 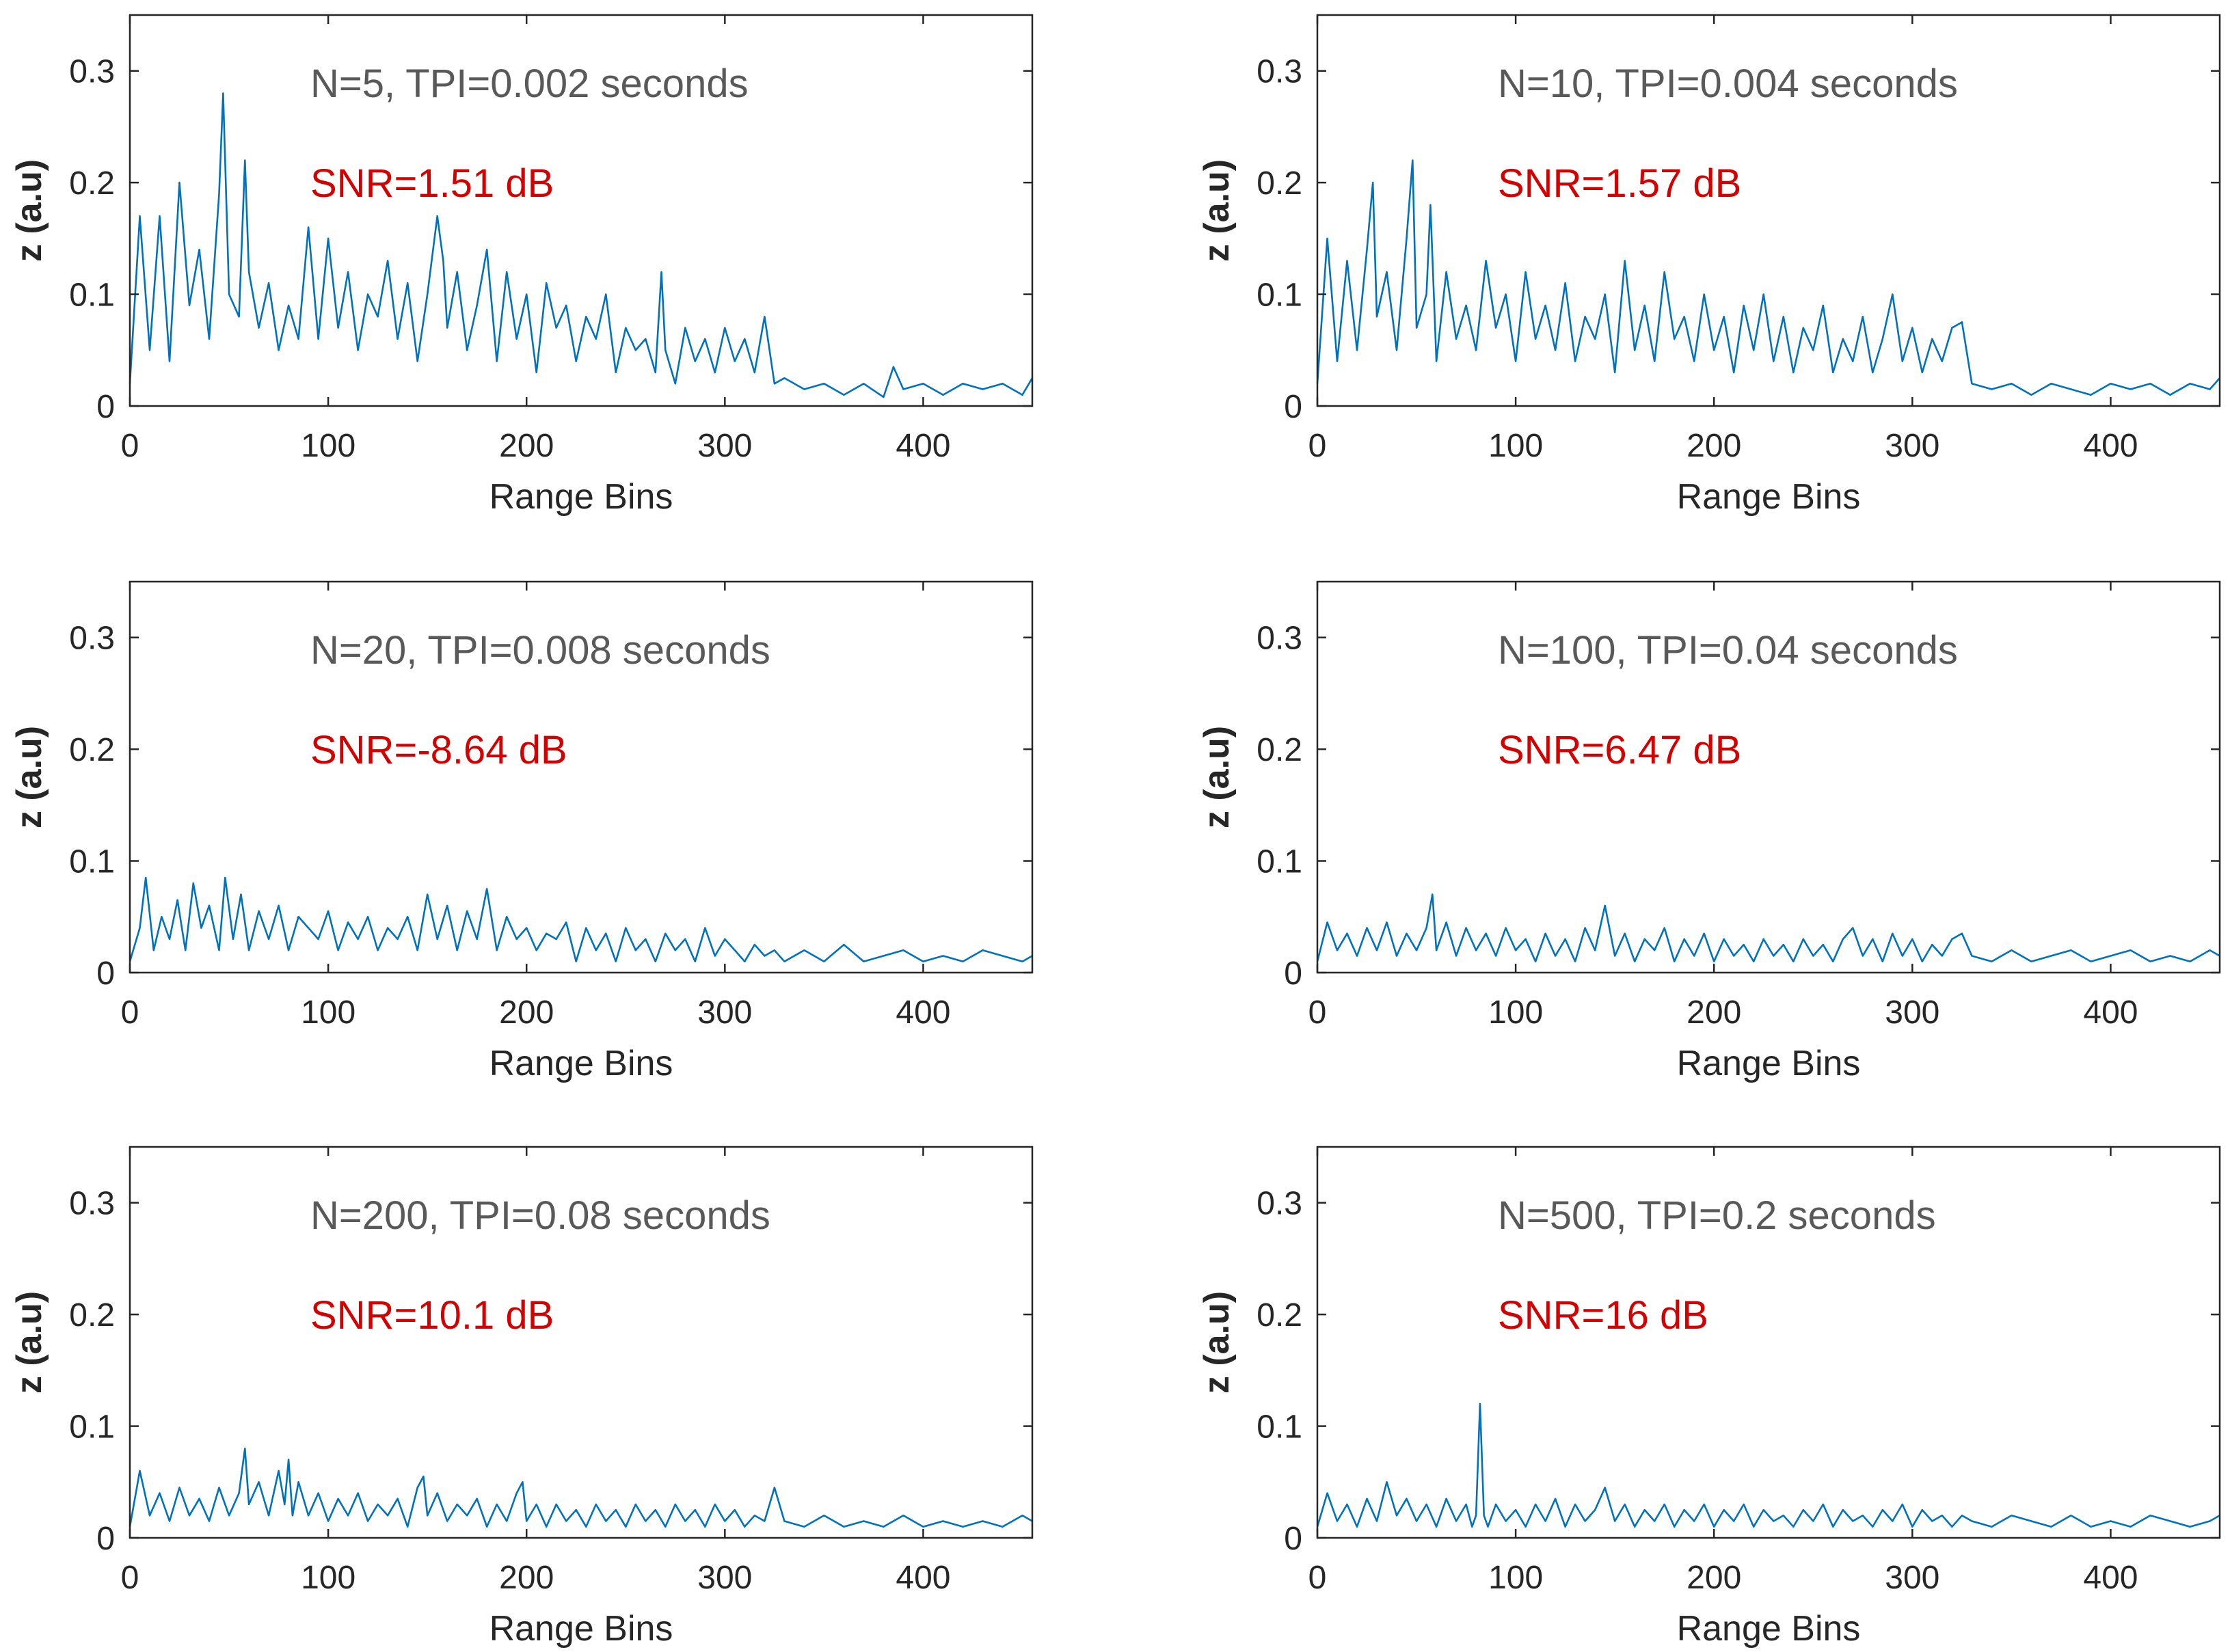 I want to click on annotation-snr: SNR=10.1 dB, so click(x=432, y=1315).